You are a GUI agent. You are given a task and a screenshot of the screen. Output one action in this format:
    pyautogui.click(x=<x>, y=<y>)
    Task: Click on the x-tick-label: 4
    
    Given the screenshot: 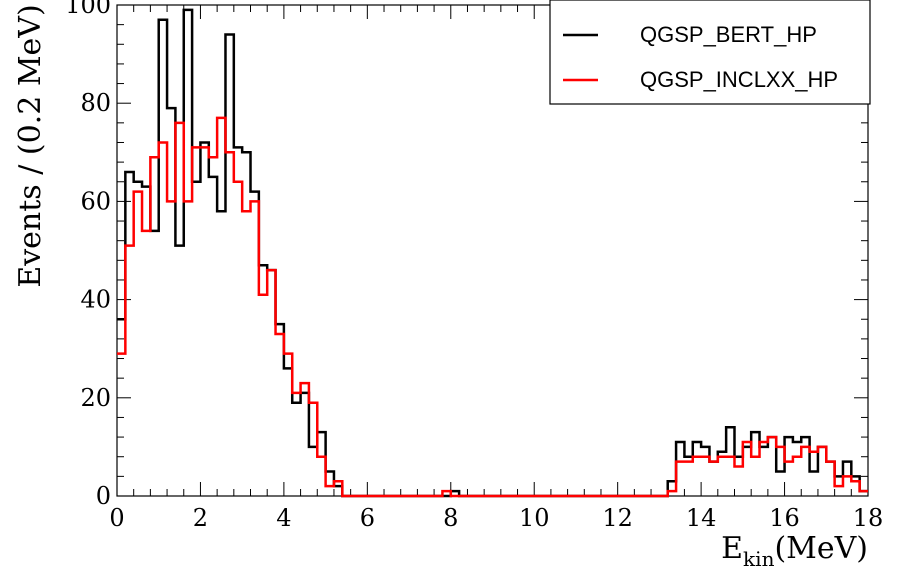 What is the action you would take?
    pyautogui.click(x=283, y=518)
    